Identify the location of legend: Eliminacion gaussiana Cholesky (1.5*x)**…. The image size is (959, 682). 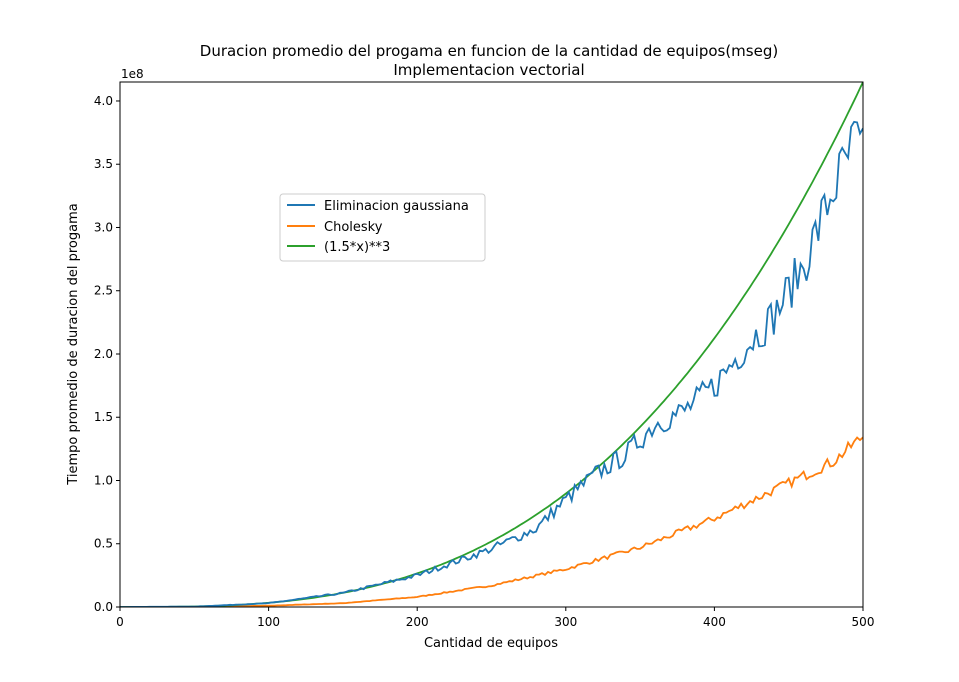
(382, 227).